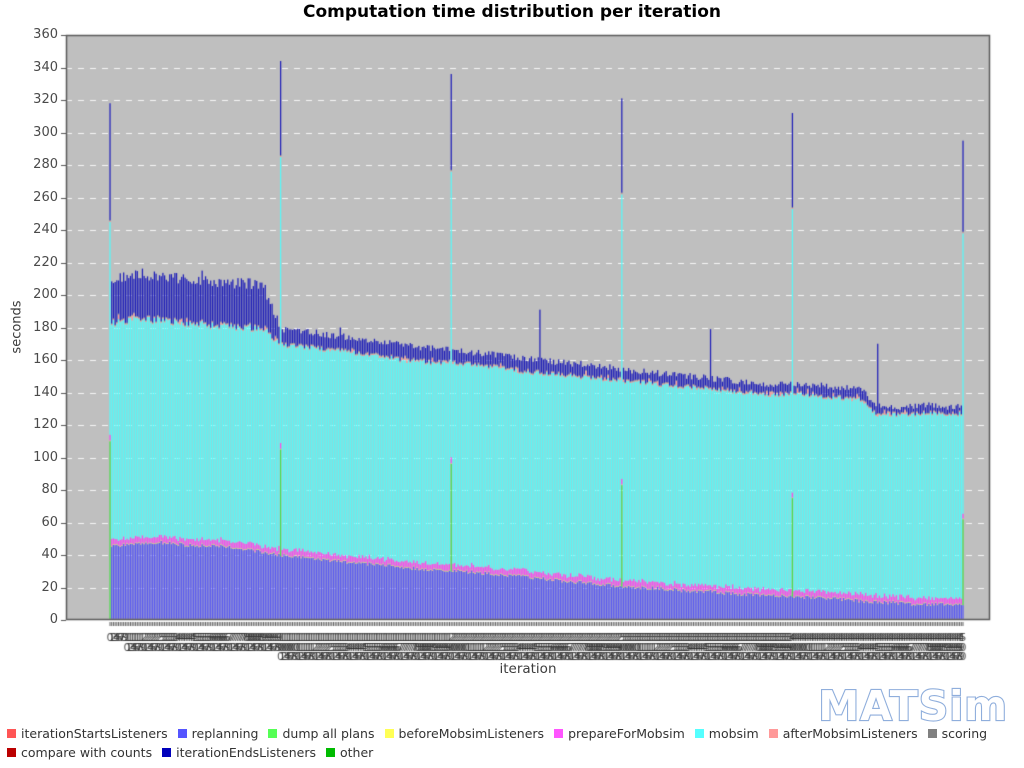 This screenshot has height=768, width=1024. I want to click on legend-item: prepareForMobsim, so click(619, 733).